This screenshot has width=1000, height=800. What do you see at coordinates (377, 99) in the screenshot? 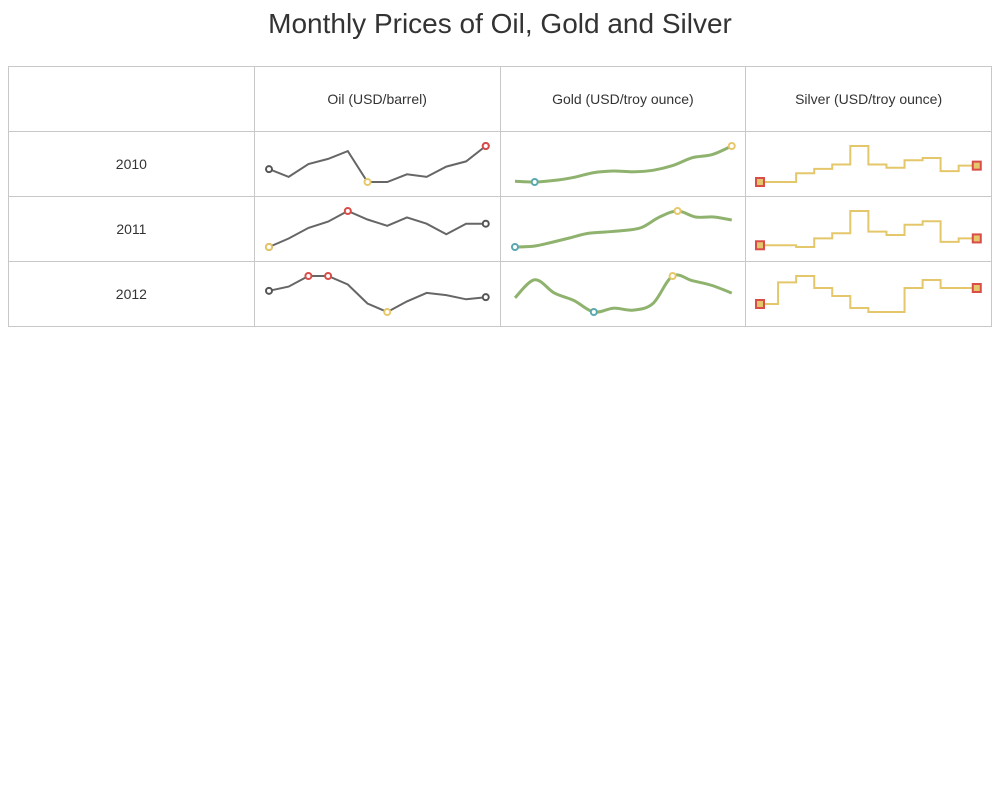
I see `header-oil: Oil (USD/barrel)` at bounding box center [377, 99].